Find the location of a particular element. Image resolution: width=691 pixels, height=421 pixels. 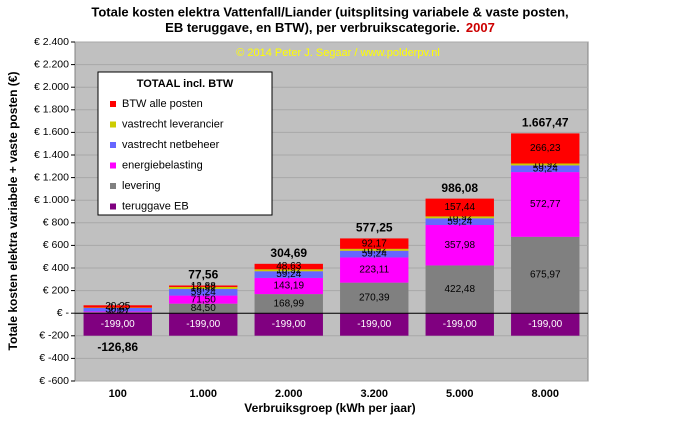

data-label: 3,16 is located at coordinates (118, 307).